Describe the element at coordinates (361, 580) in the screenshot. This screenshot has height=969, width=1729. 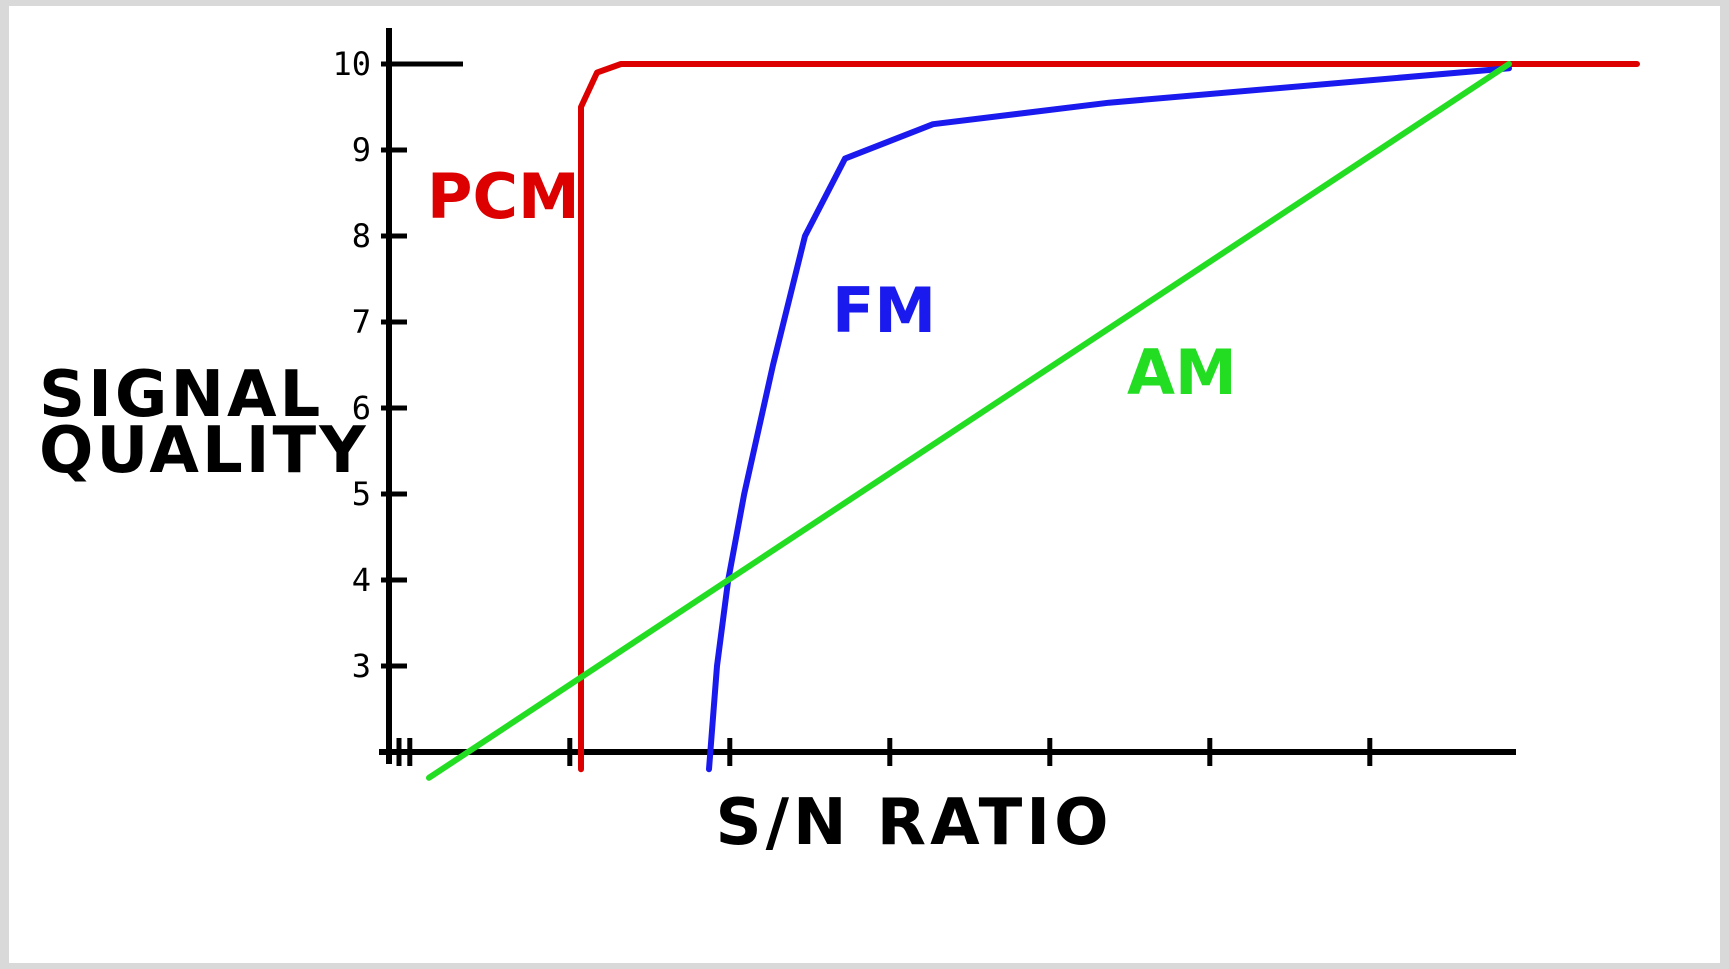
I see `y-tick-label: 4` at that location.